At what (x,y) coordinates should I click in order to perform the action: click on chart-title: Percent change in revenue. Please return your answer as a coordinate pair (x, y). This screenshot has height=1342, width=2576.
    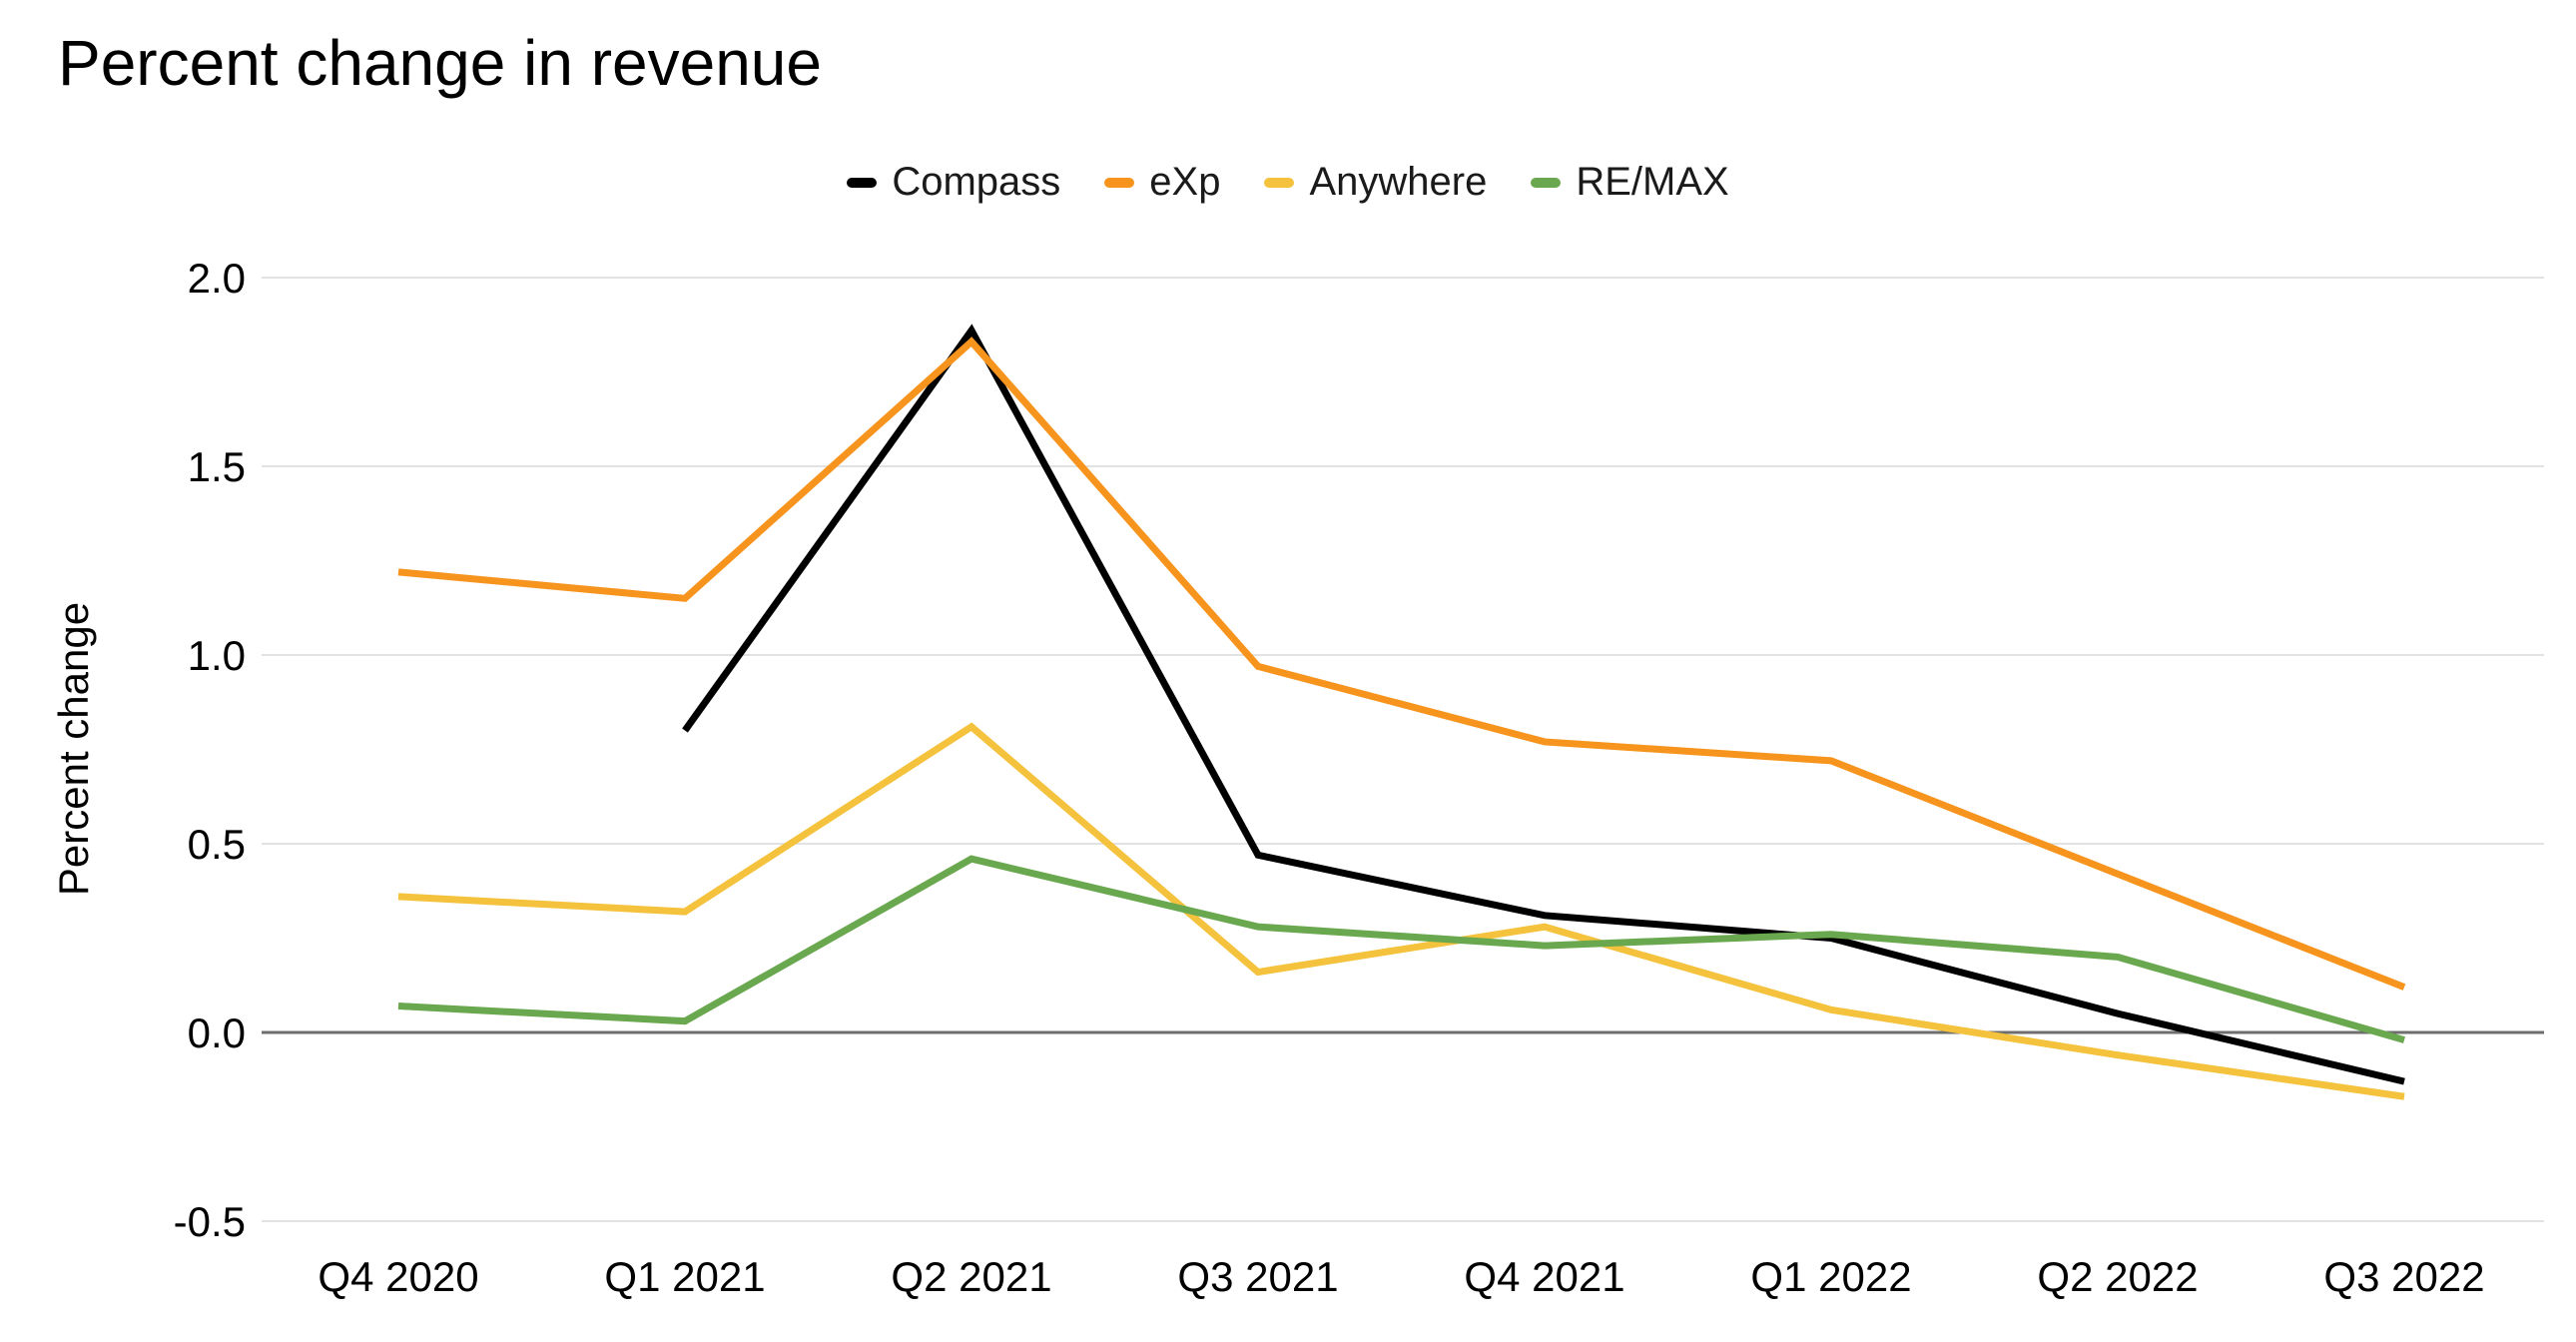
    Looking at the image, I should click on (440, 63).